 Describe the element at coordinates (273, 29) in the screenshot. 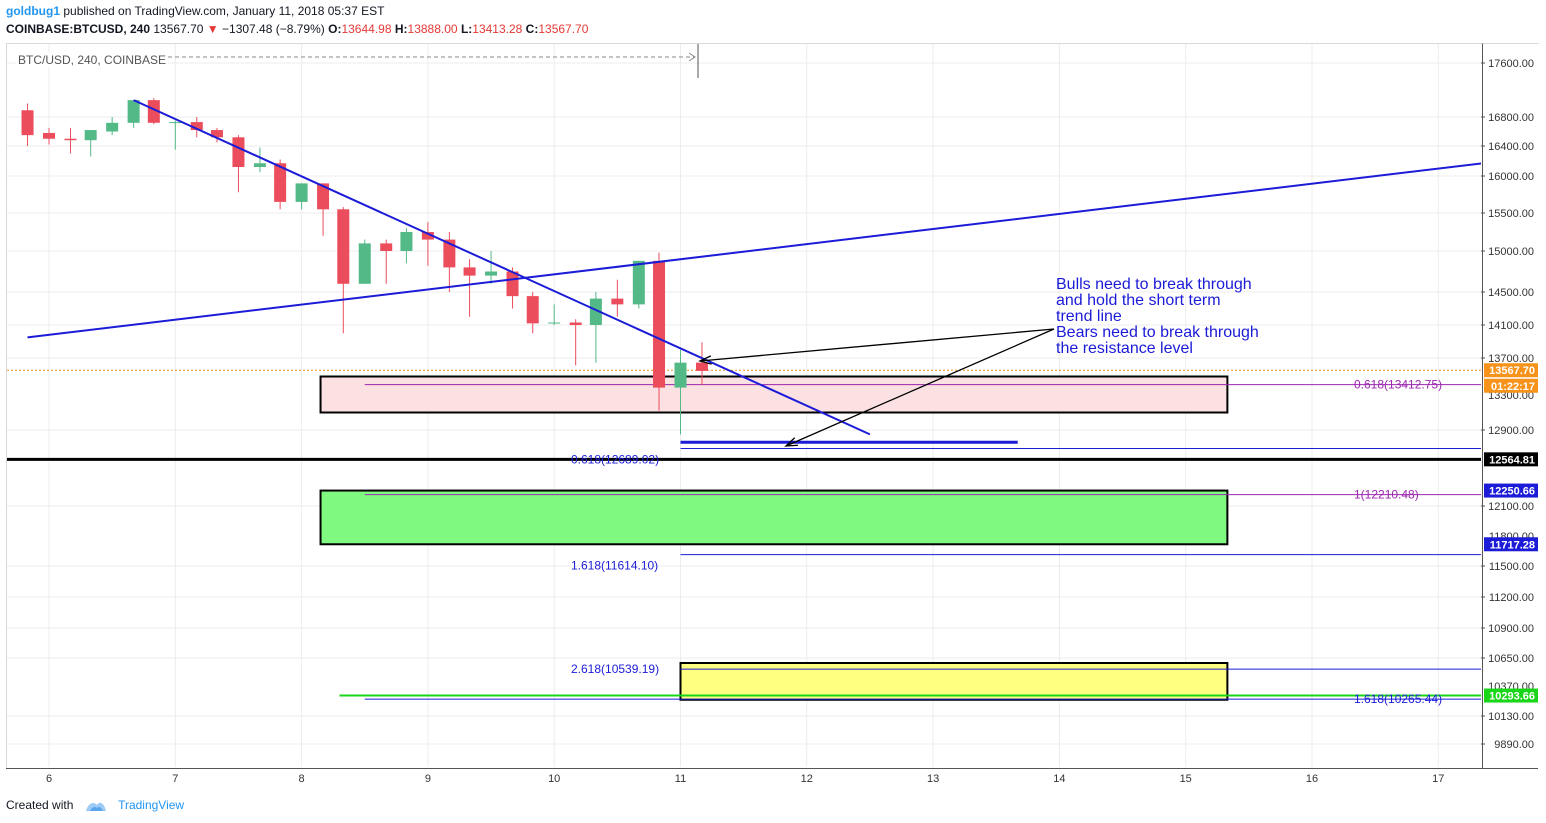

I see `price-change: −1307.48 (−8.79%)` at that location.